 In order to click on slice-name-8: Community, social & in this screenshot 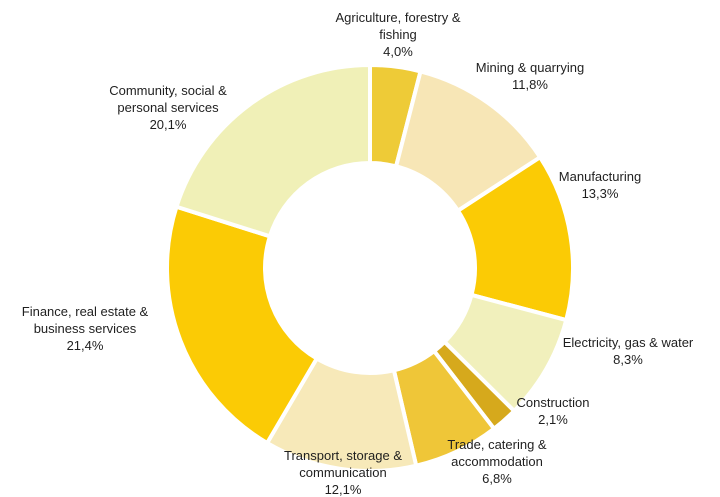, I will do `click(168, 90)`.